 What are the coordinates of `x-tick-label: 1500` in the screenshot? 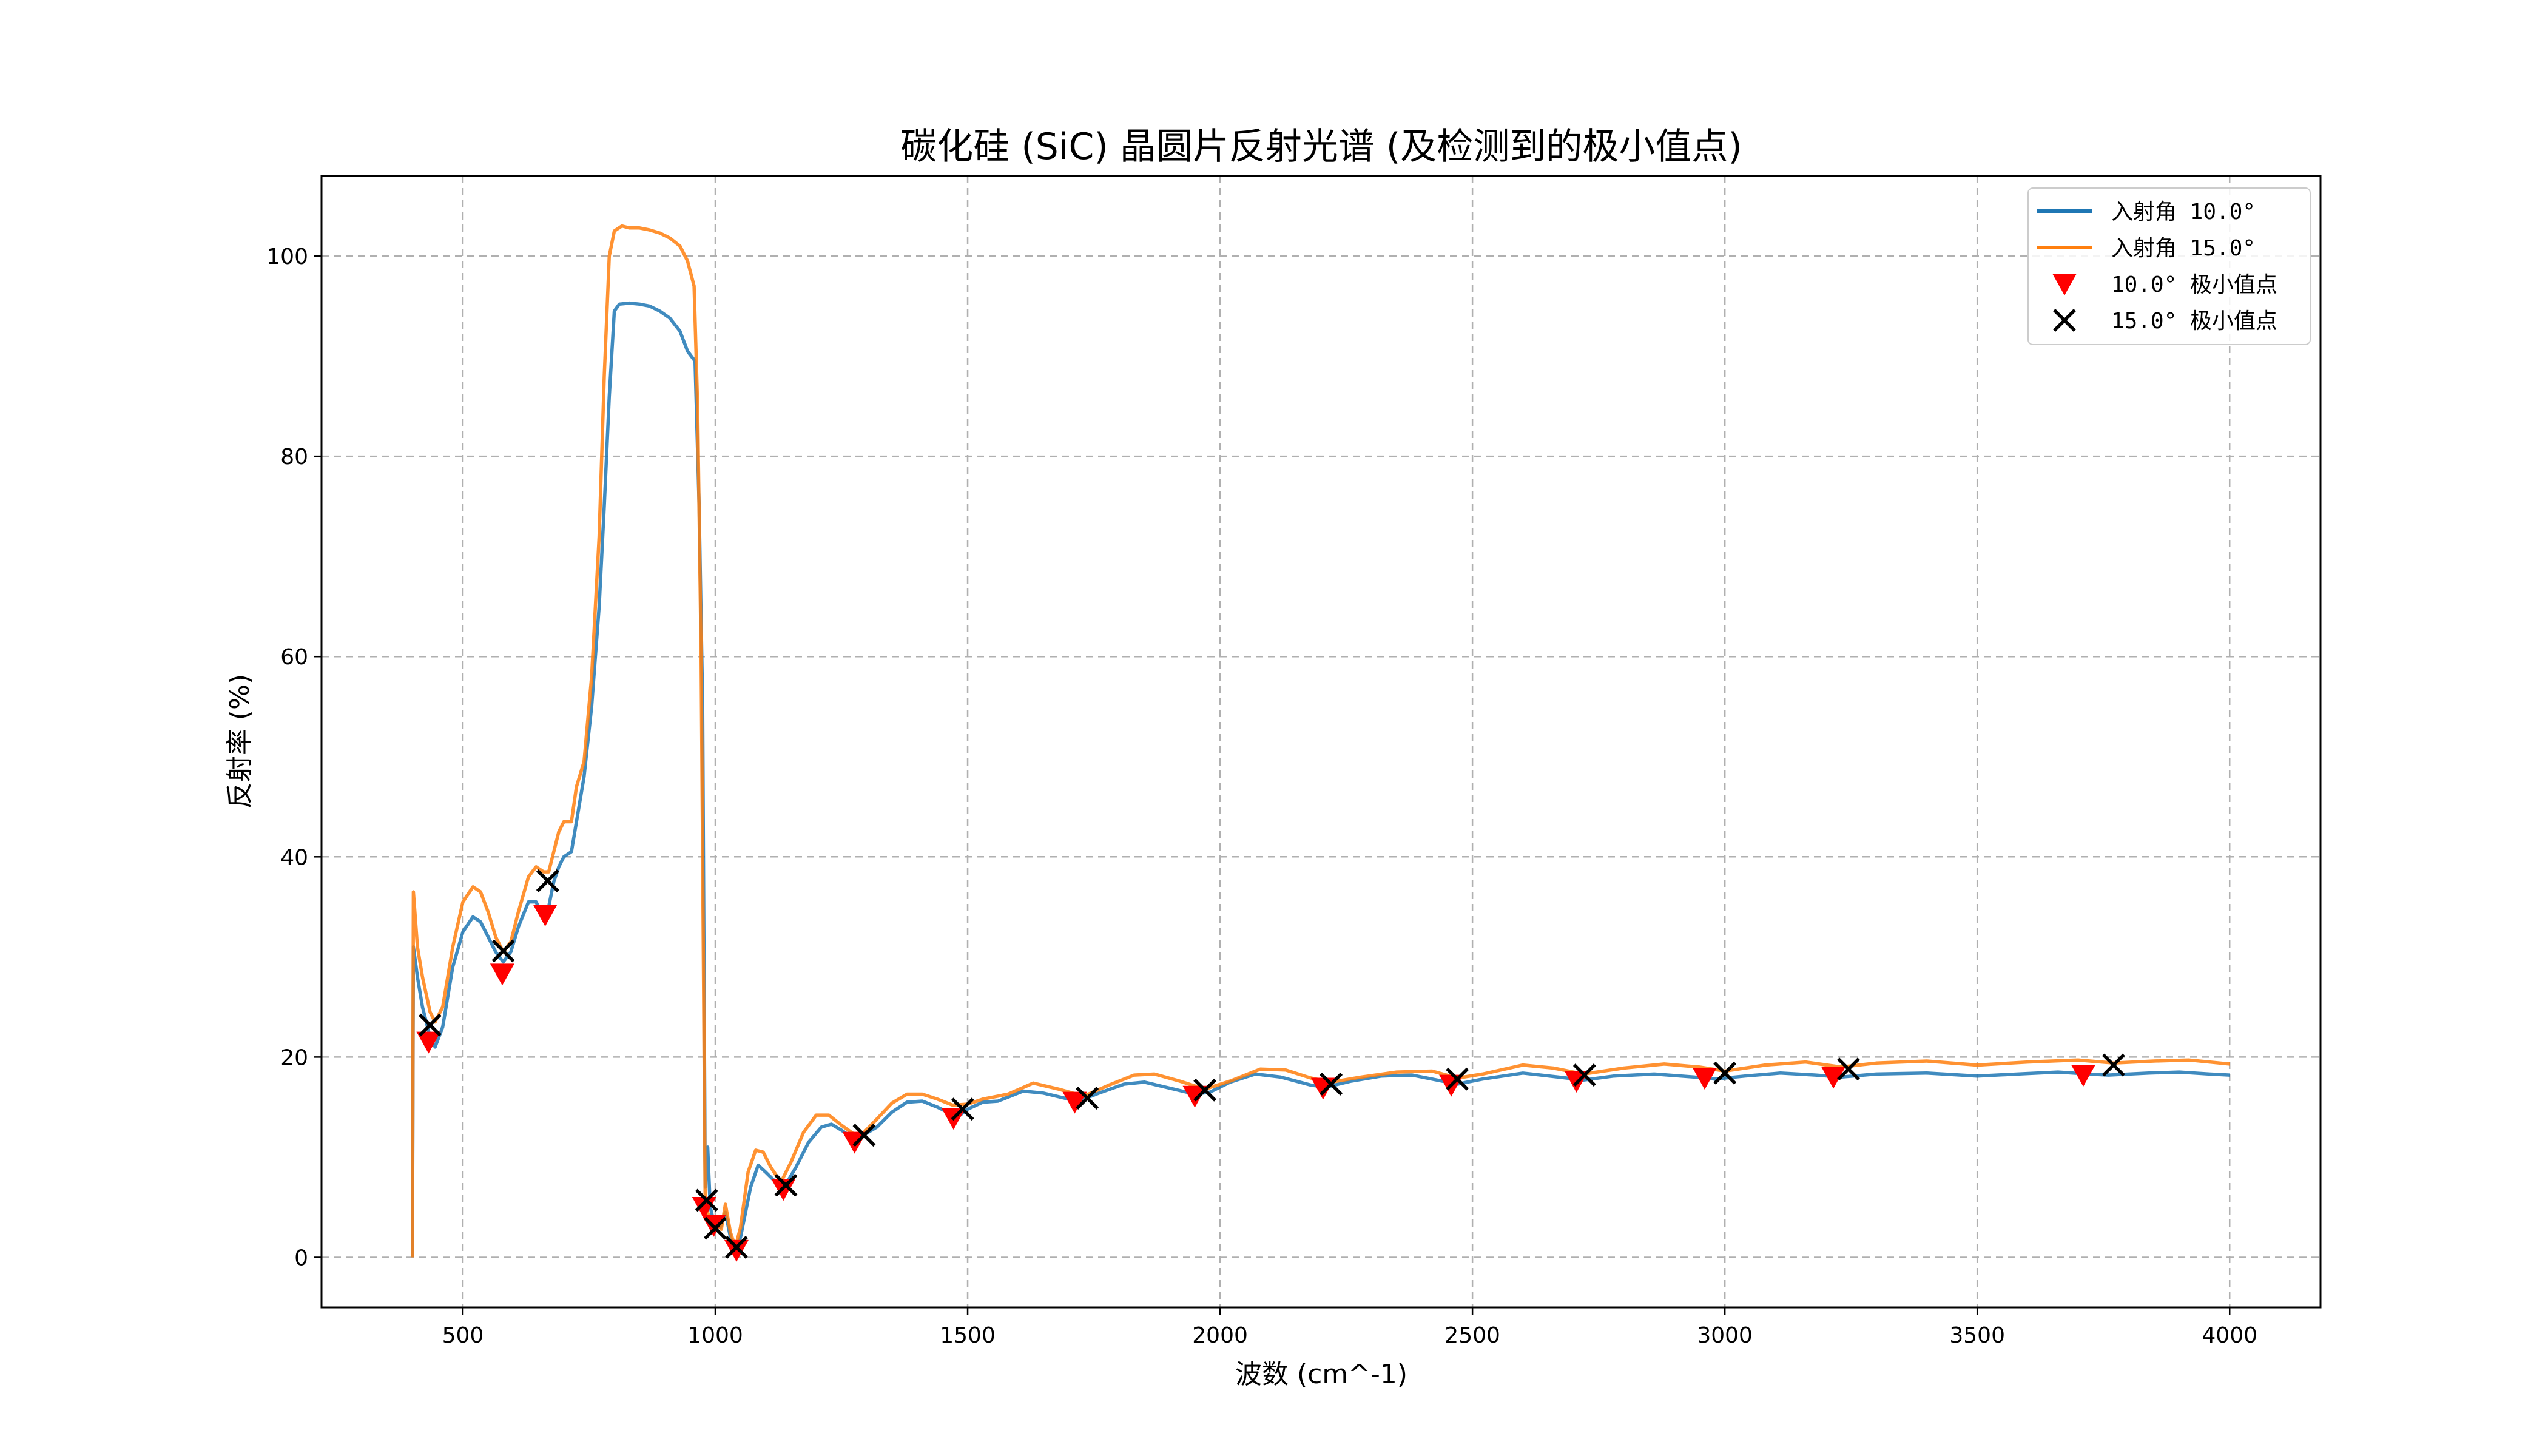 It's located at (968, 1335).